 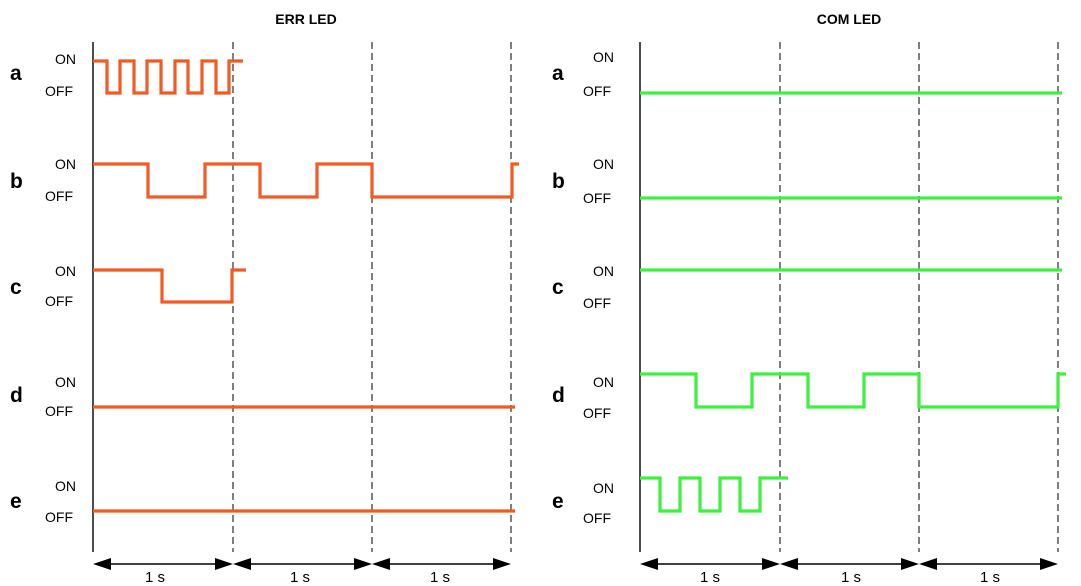 I want to click on com-row-d-waveform, so click(x=853, y=390).